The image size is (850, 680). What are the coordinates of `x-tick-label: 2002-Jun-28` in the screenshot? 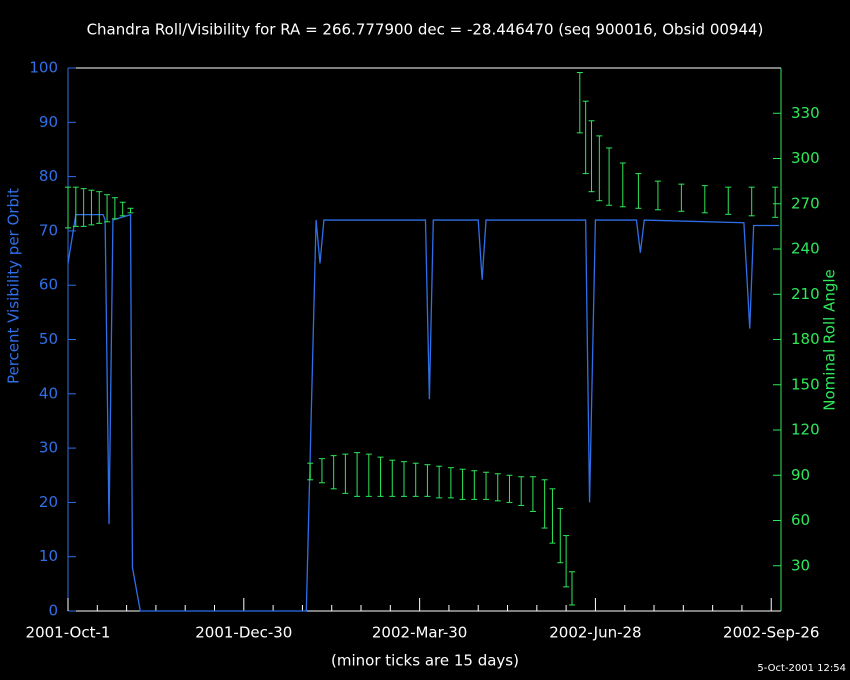 It's located at (595, 633).